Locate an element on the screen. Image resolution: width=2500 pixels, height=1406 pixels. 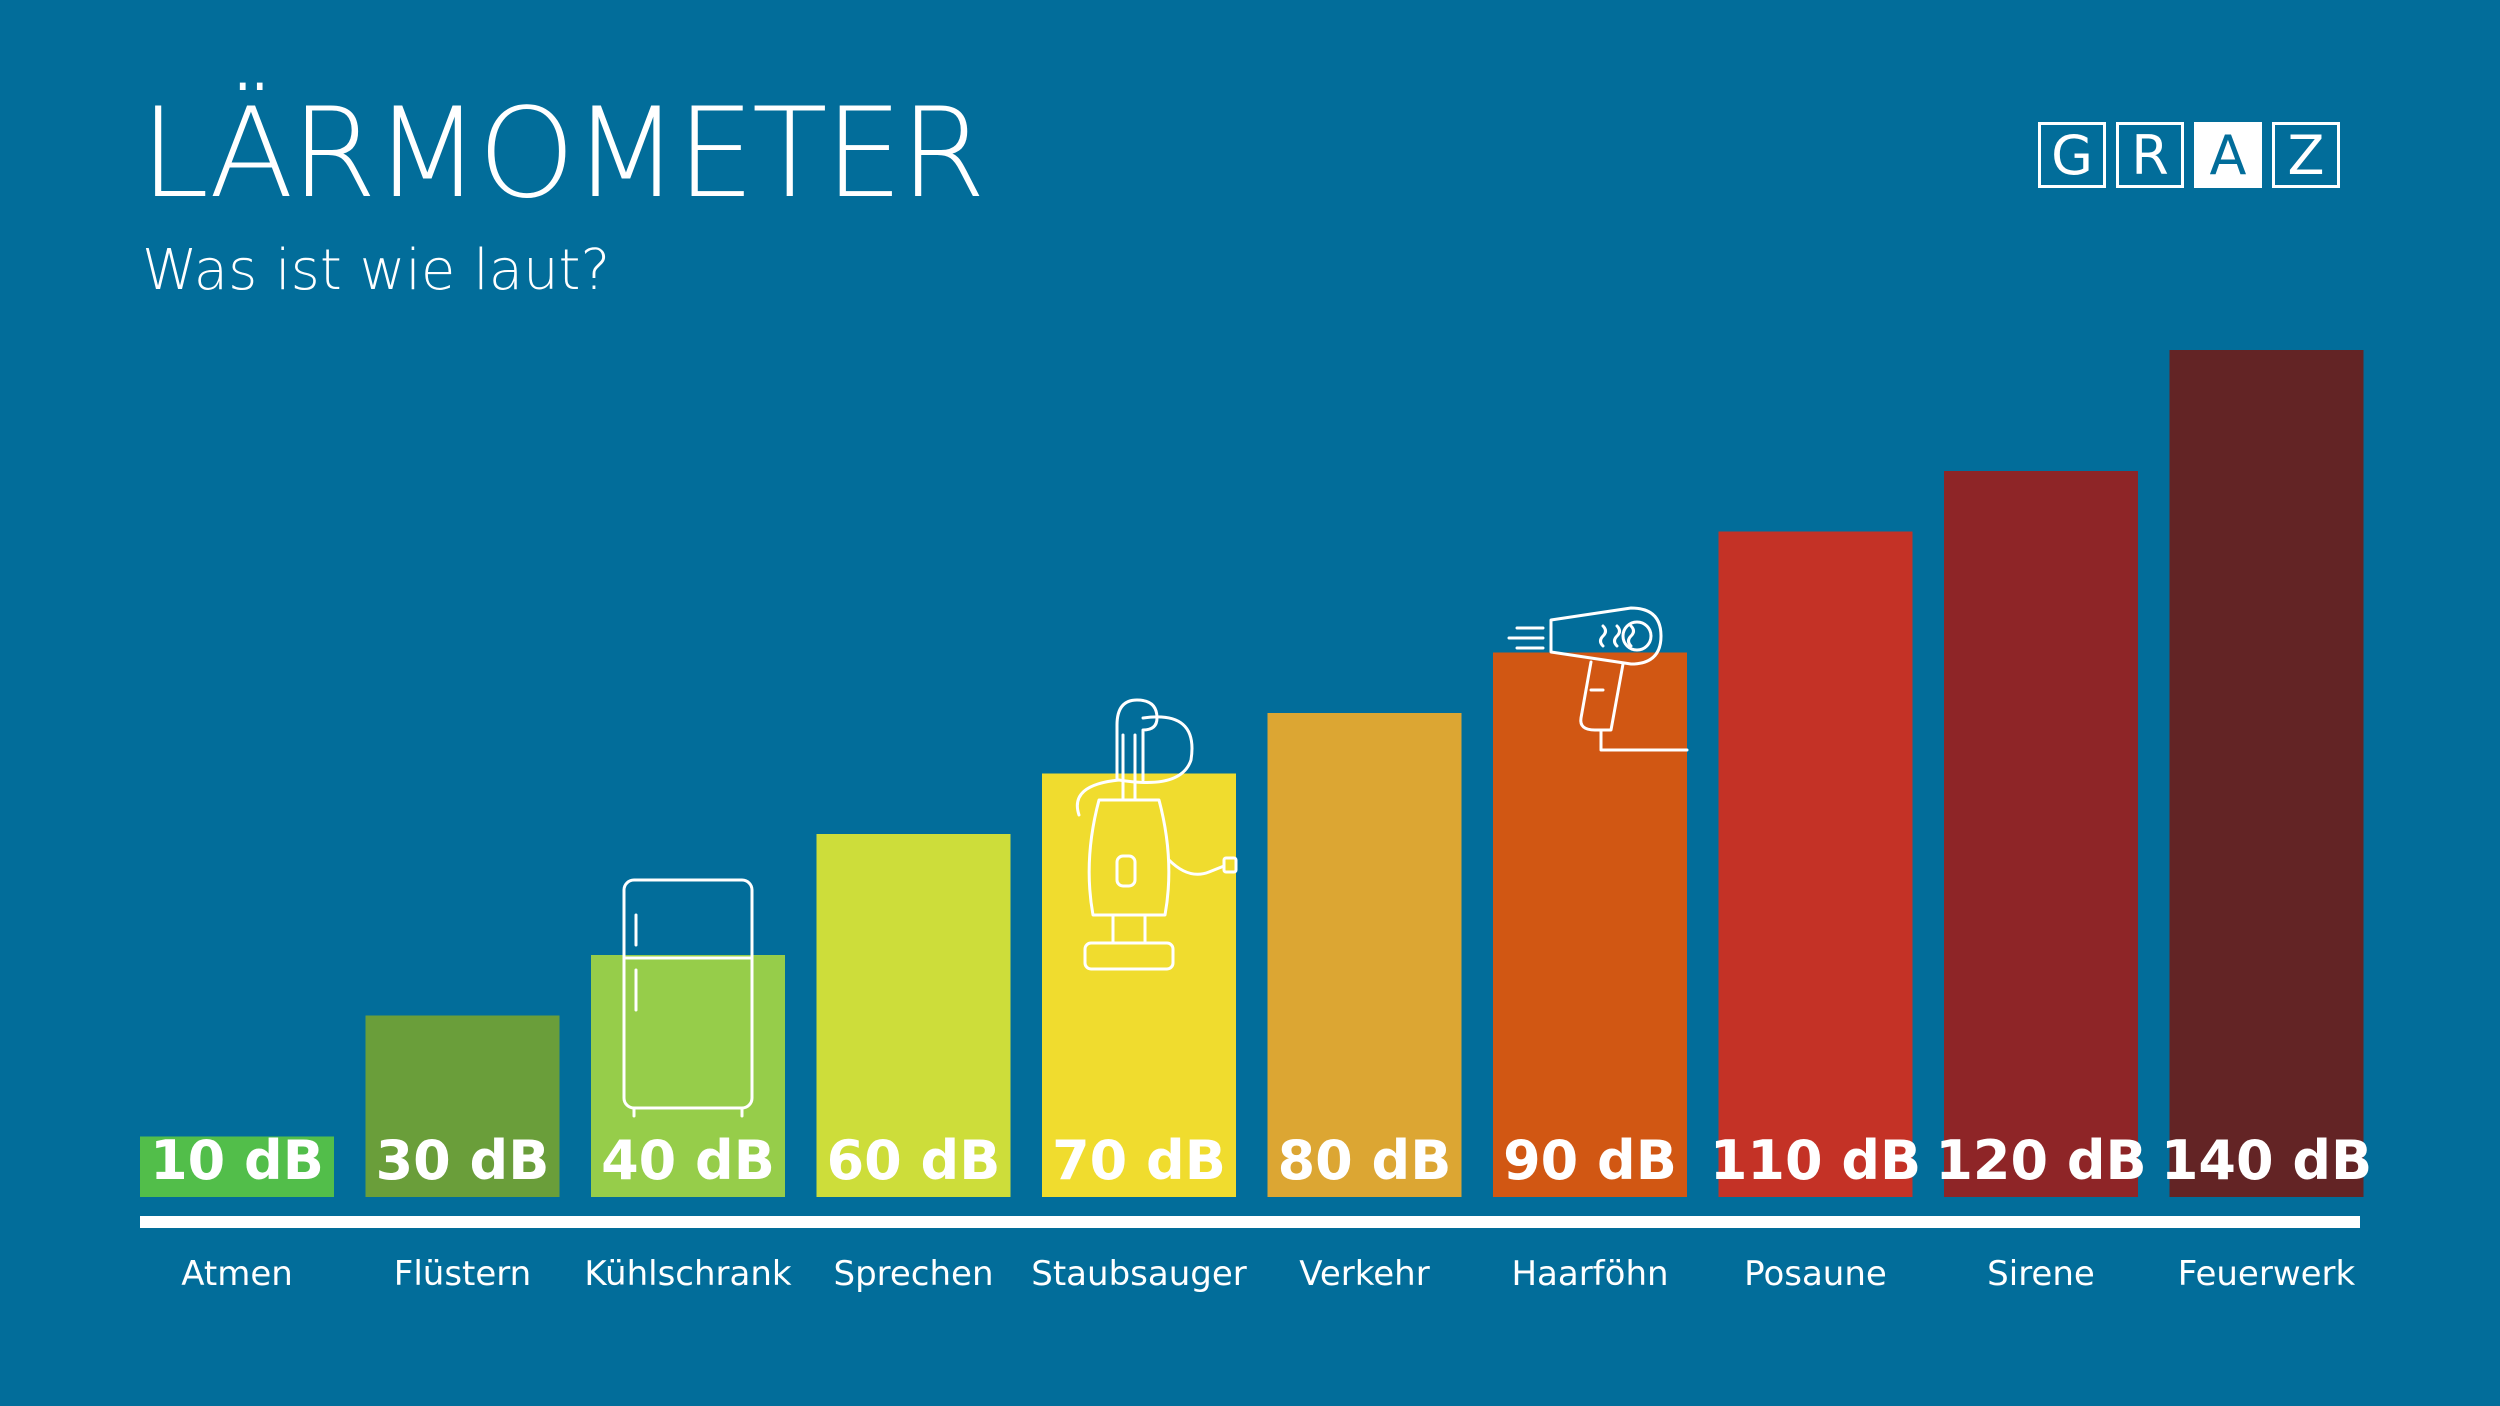
category-label-posaune: Posaune is located at coordinates (1815, 1274).